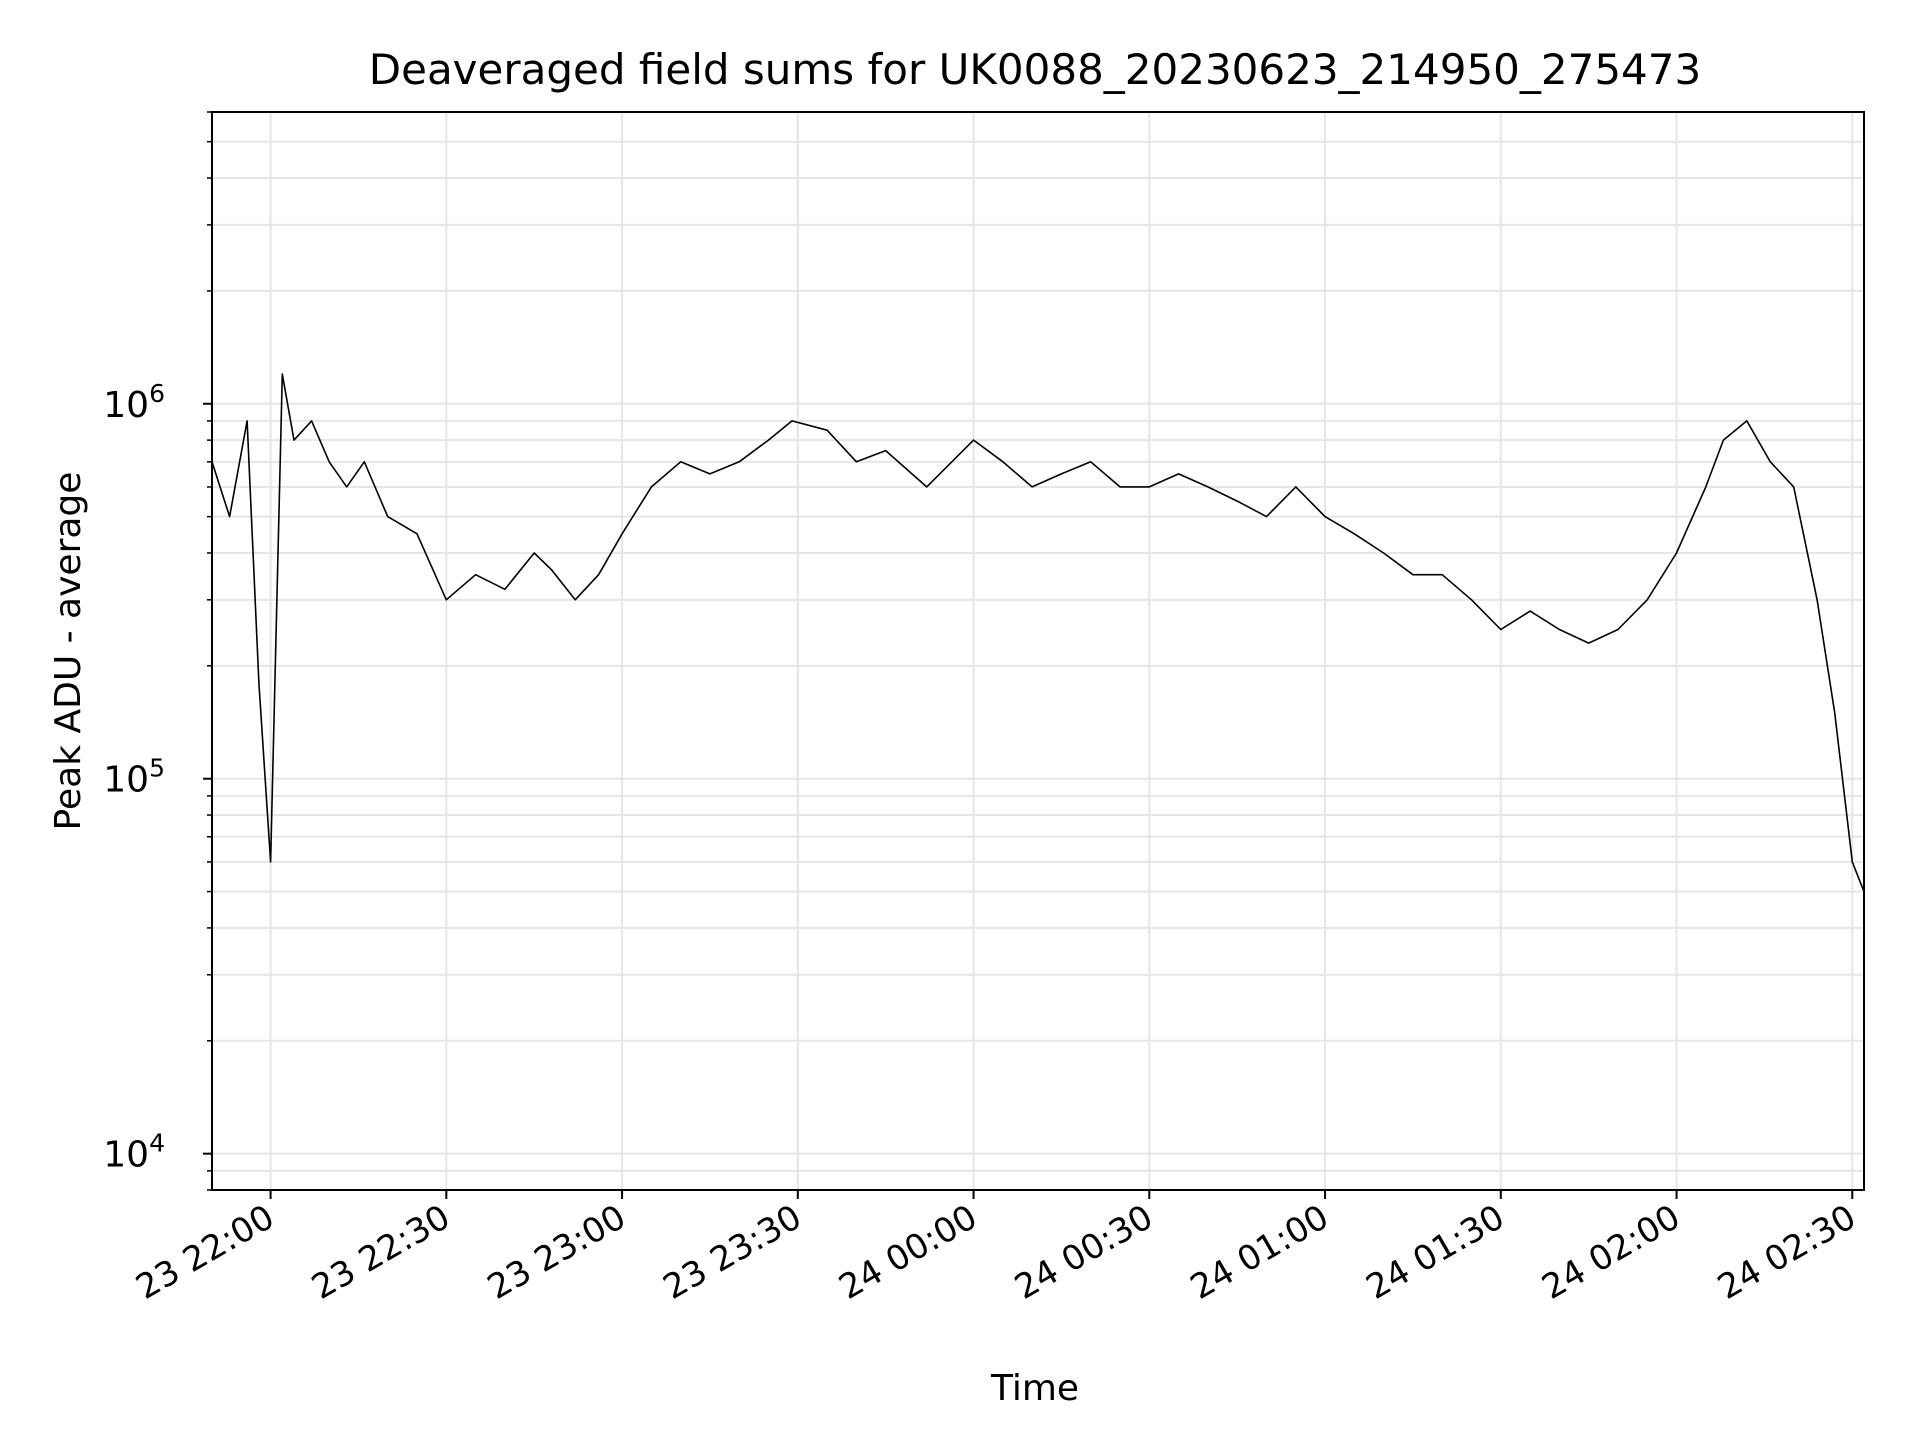 The image size is (1920, 1440). I want to click on y-axis-label: Peak ADU - average, so click(68, 651).